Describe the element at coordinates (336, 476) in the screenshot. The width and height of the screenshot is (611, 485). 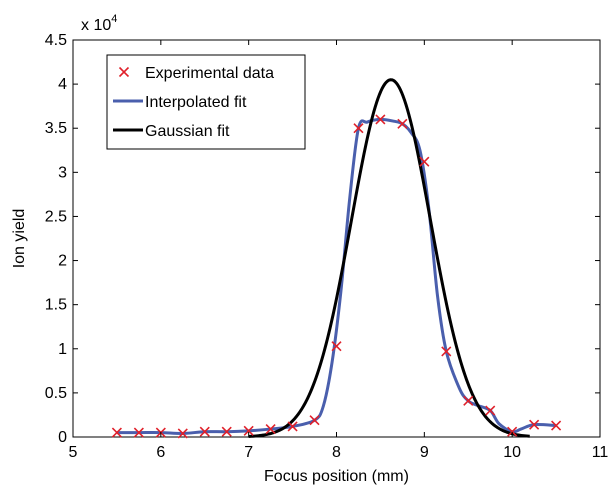
I see `x-axis-label: Focus position (mm)` at that location.